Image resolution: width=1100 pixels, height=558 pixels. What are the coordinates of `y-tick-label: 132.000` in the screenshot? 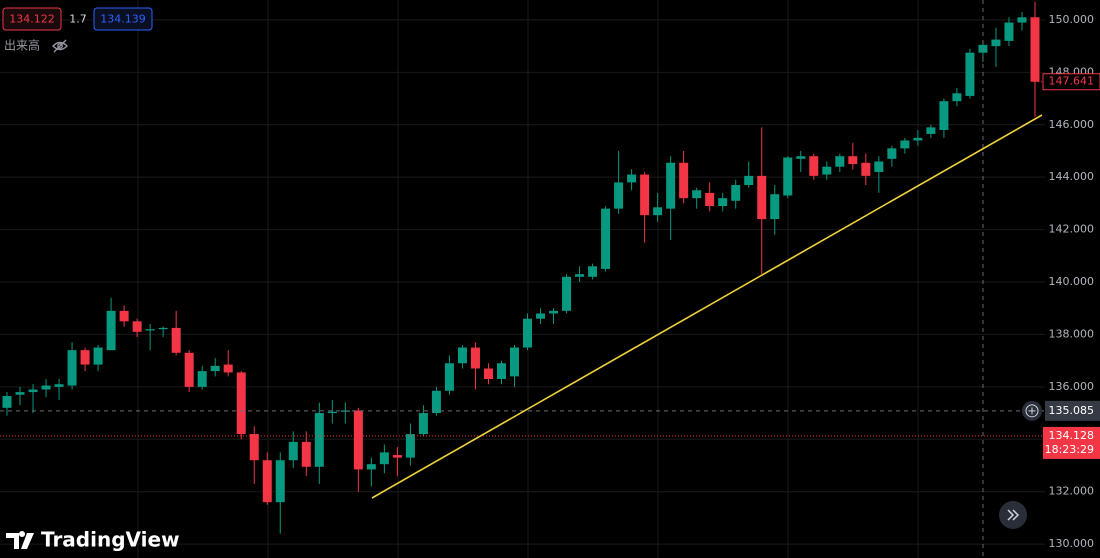 It's located at (1072, 491).